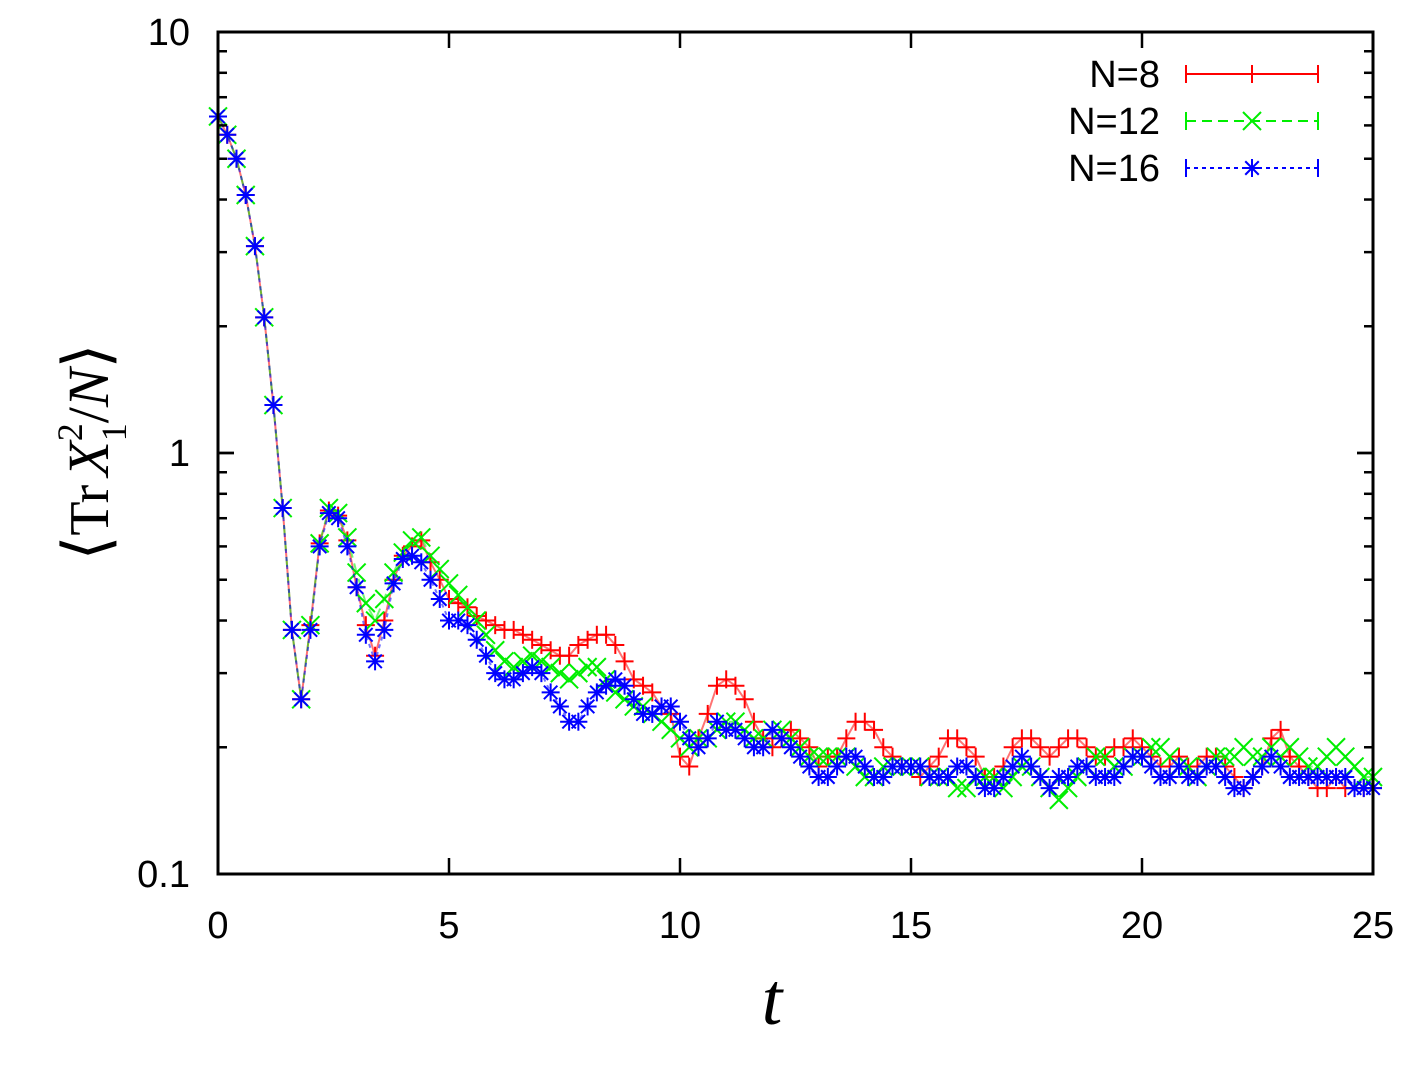 The width and height of the screenshot is (1422, 1067). I want to click on x-tick-label: 10, so click(680, 926).